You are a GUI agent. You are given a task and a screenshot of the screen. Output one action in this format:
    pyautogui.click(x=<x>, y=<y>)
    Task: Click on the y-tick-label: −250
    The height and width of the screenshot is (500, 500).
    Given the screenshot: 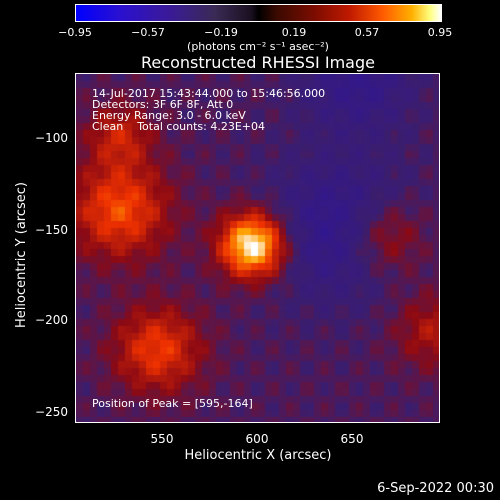 What is the action you would take?
    pyautogui.click(x=51, y=412)
    